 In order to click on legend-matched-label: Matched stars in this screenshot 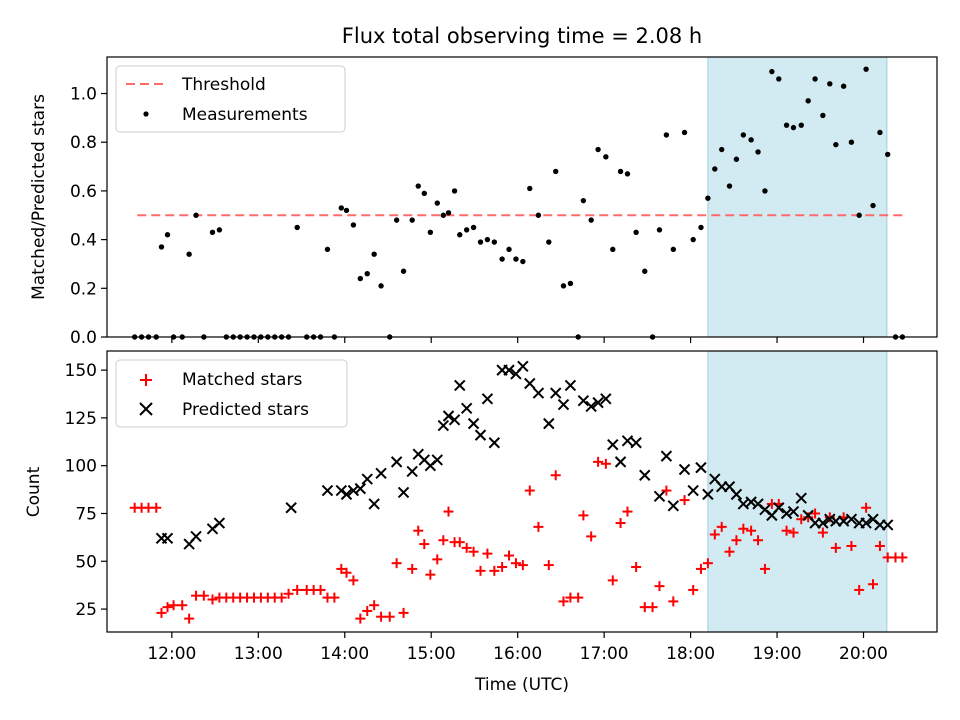, I will do `click(242, 380)`.